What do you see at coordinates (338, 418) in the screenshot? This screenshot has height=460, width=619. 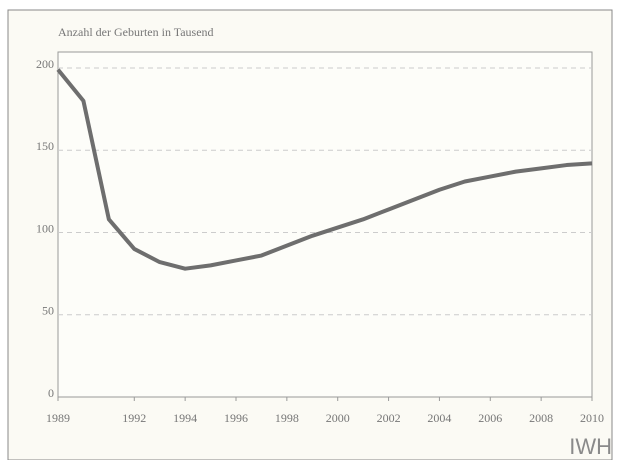 I see `x-tick-label: 2000` at bounding box center [338, 418].